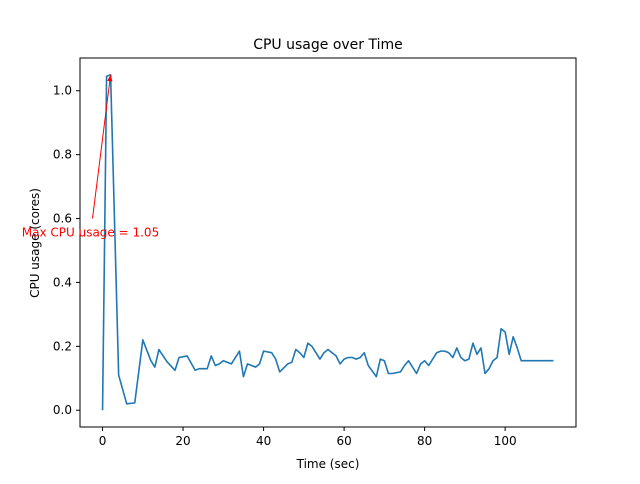 The height and width of the screenshot is (484, 640). What do you see at coordinates (62, 282) in the screenshot?
I see `y-tick-label: 0.4` at bounding box center [62, 282].